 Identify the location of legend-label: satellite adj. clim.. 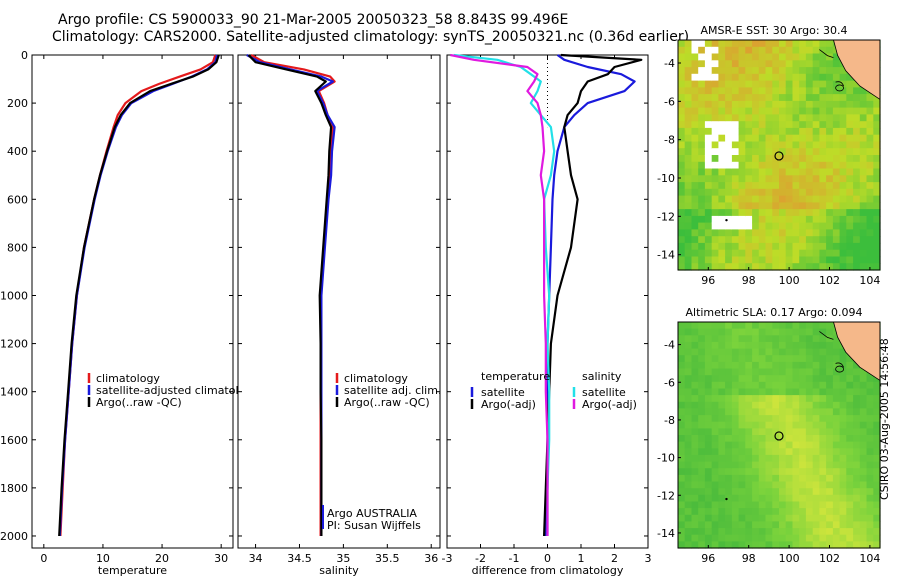
(392, 390).